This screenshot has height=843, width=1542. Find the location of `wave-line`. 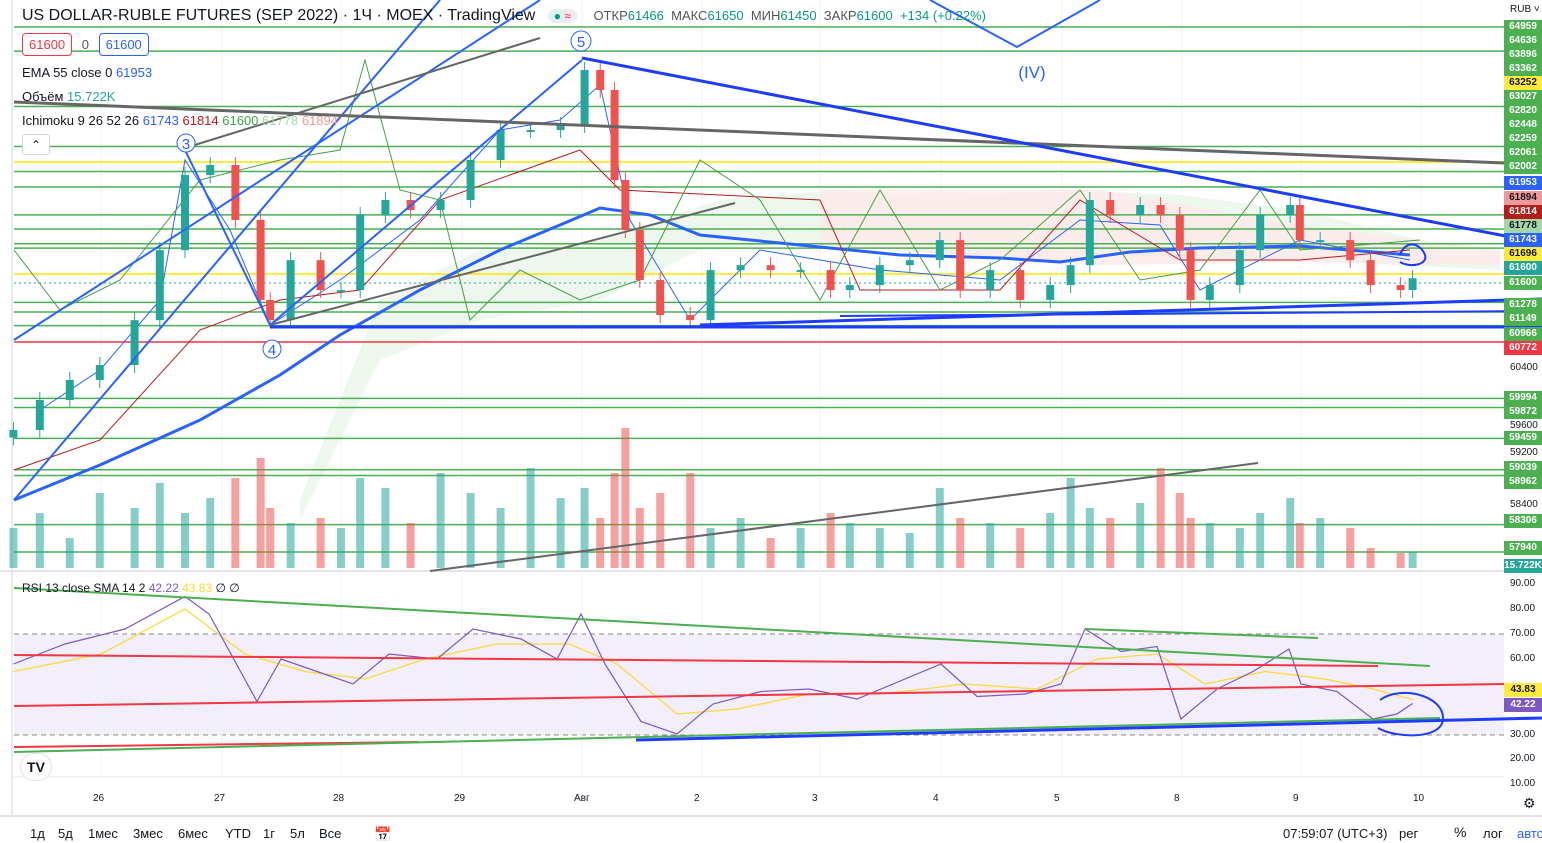

wave-line is located at coordinates (1015, 24).